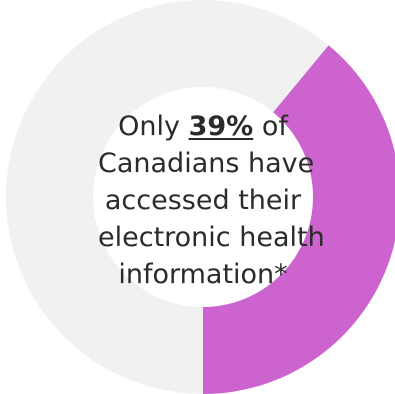 The image size is (395, 394). Describe the element at coordinates (203, 200) in the screenshot. I see `caption-line-3: accessed their` at that location.